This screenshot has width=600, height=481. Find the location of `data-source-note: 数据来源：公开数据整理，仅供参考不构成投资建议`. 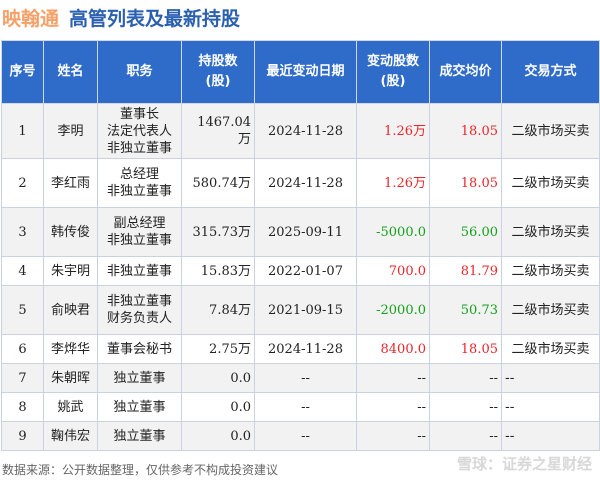

data-source-note: 数据来源：公开数据整理，仅供参考不构成投资建议 is located at coordinates (140, 470).